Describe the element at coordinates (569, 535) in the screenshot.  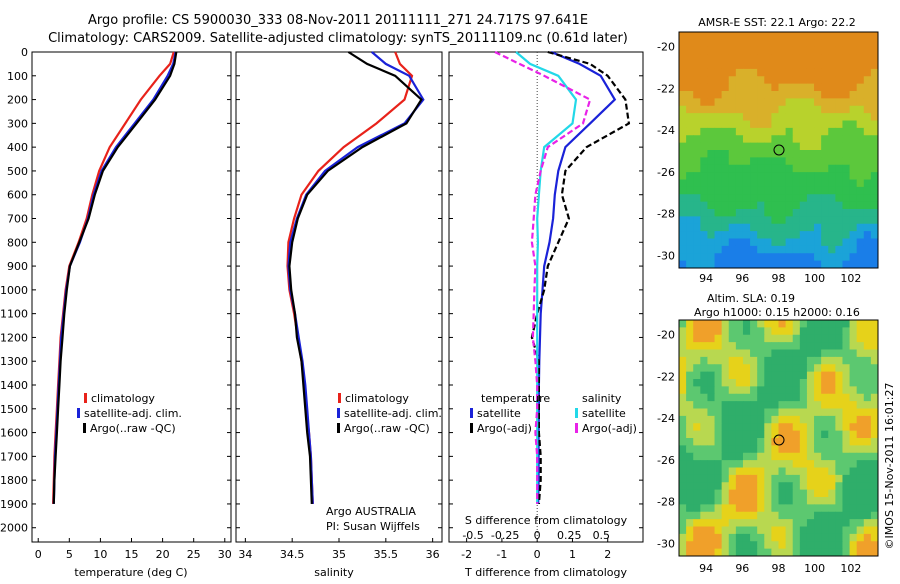
I see `s-diff-tick-label: 0.25` at that location.